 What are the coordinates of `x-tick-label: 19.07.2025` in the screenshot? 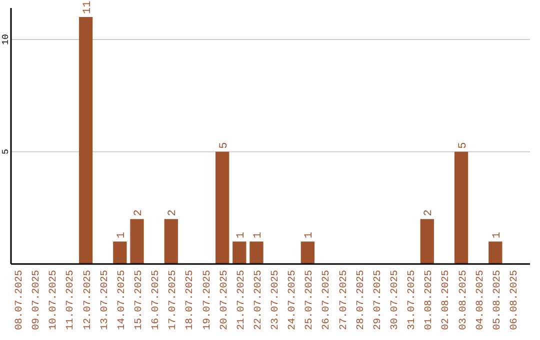 It's located at (208, 300).